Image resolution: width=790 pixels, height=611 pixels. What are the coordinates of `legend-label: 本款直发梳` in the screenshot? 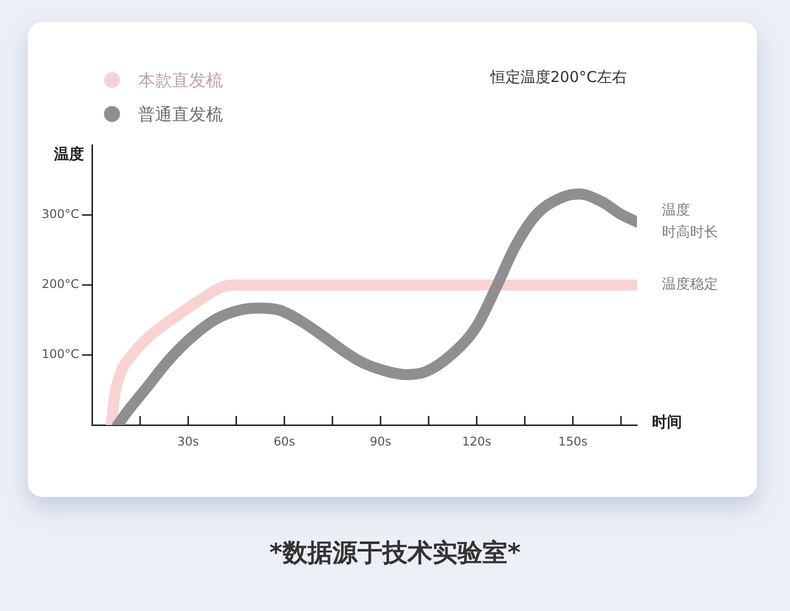 It's located at (180, 81).